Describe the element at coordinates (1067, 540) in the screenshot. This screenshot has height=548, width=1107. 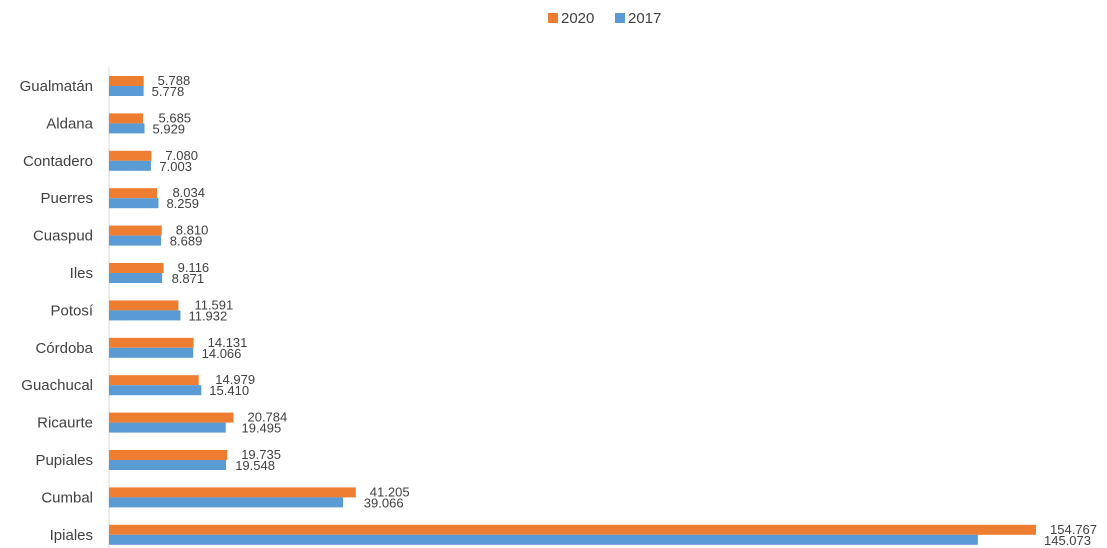
I see `data-label-2017: 145.073` at that location.